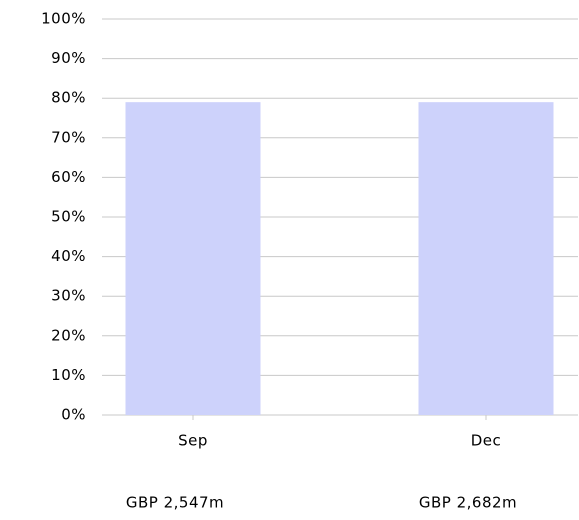 This screenshot has height=520, width=579. I want to click on y-tick-label: 70%, so click(68, 137).